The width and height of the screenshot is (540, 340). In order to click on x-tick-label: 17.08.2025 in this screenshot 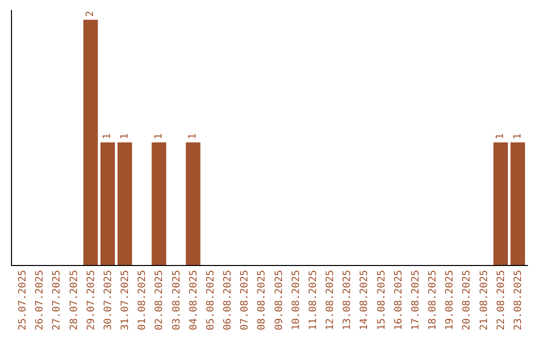, I will do `click(416, 300)`.